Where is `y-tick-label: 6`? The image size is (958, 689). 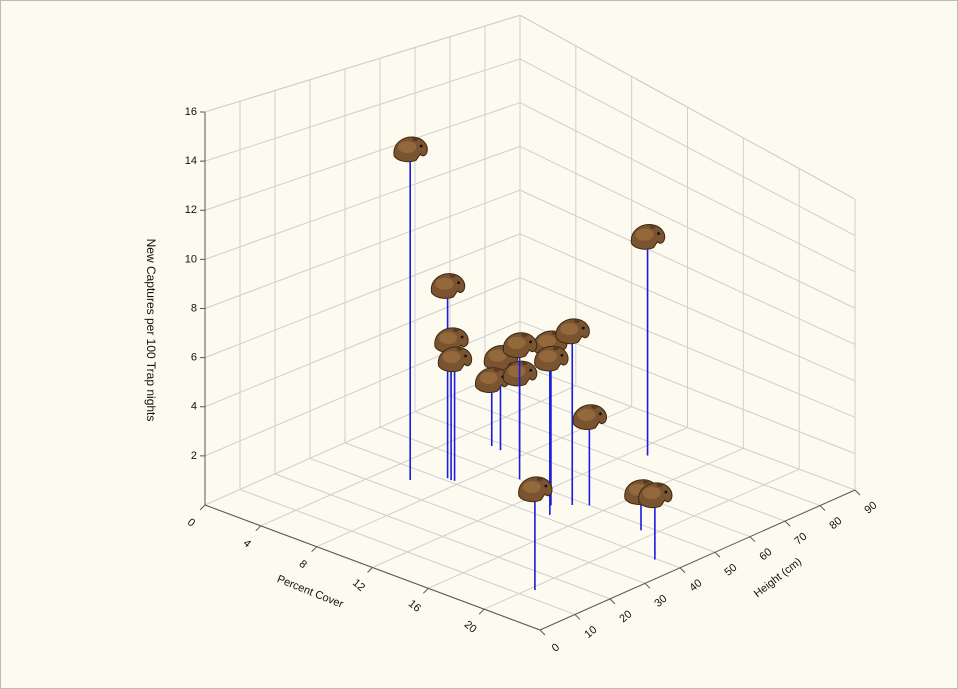 y-tick-label: 6 is located at coordinates (194, 358).